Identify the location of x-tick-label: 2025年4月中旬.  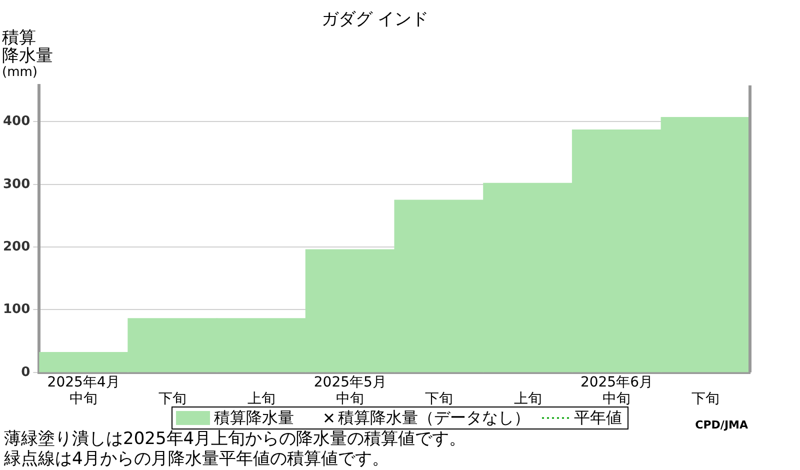
(83, 391).